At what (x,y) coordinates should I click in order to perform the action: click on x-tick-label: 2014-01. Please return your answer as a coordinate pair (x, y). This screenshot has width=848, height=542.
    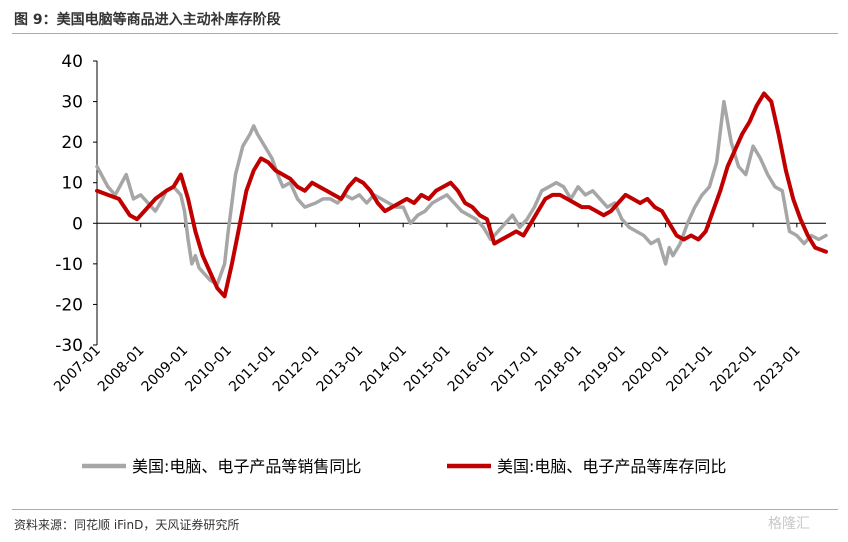
    Looking at the image, I should click on (383, 369).